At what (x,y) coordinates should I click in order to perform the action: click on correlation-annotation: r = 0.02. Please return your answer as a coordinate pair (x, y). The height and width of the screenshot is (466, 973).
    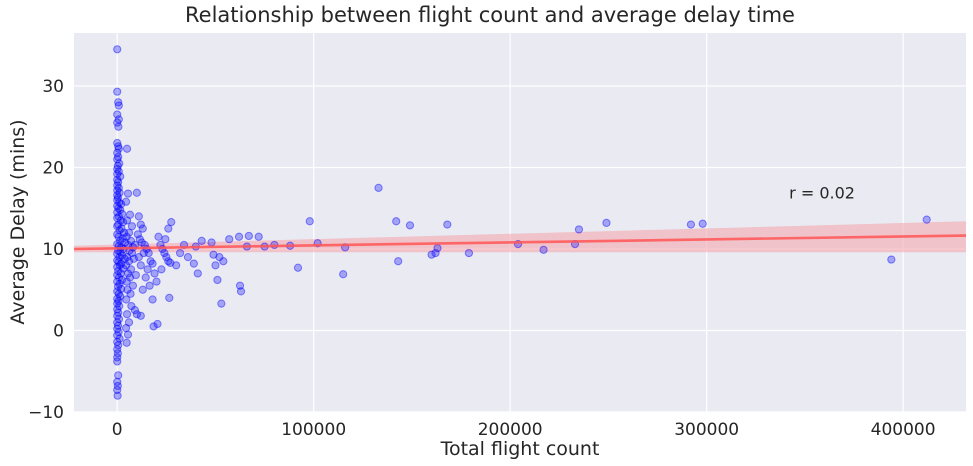
    Looking at the image, I should click on (822, 192).